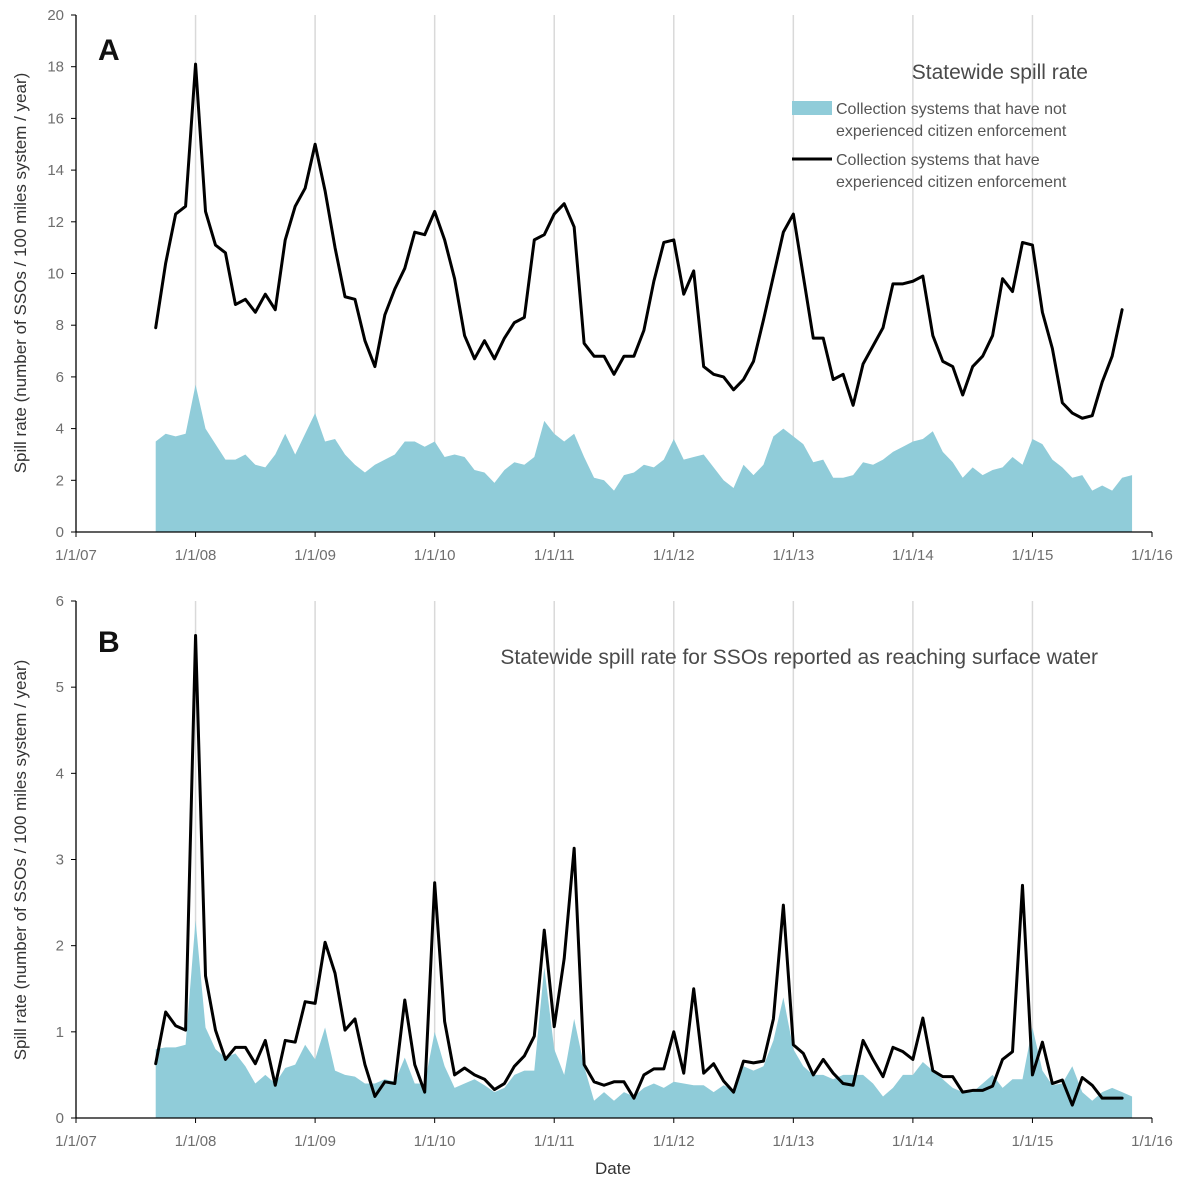 The height and width of the screenshot is (1181, 1182). Describe the element at coordinates (55, 222) in the screenshot. I see `y-tick-label: 12` at that location.